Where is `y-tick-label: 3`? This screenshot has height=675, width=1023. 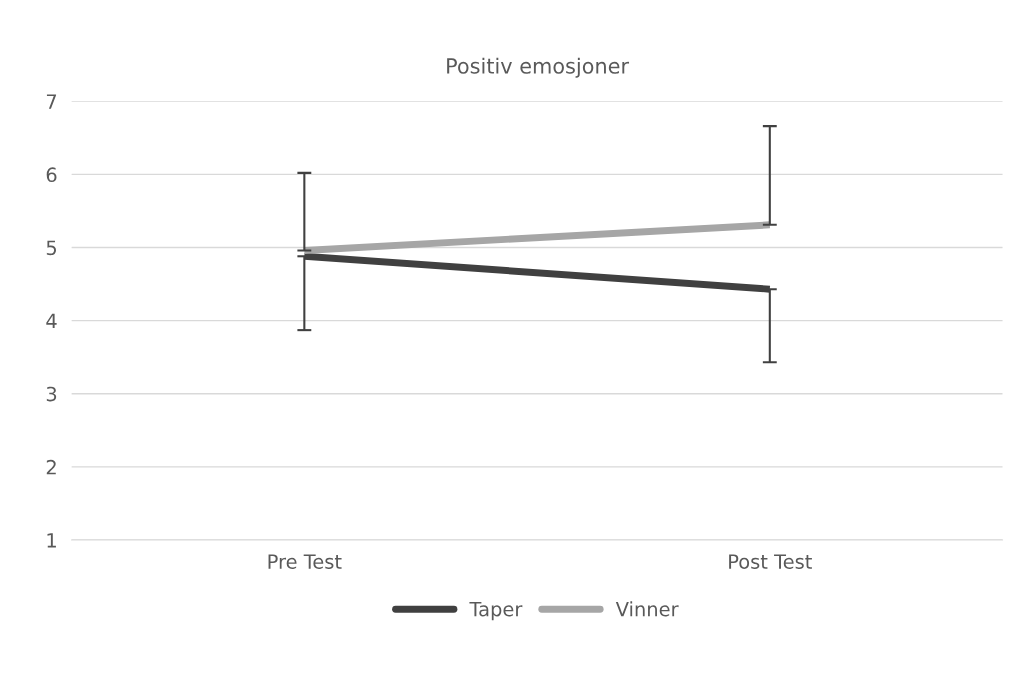
y-tick-label: 3 is located at coordinates (51, 394).